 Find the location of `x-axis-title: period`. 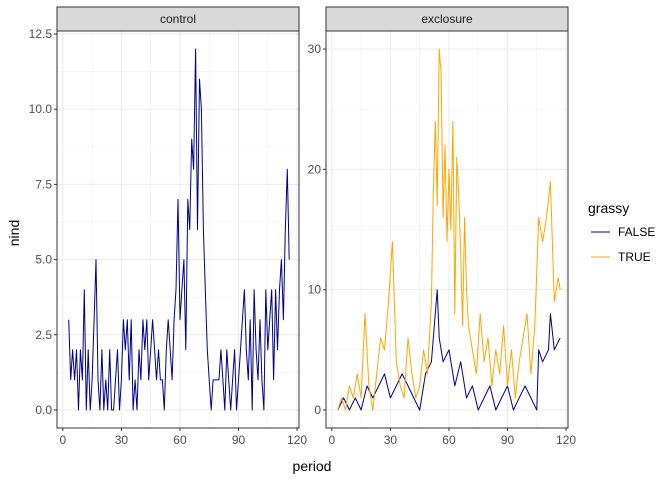

x-axis-title: period is located at coordinates (312, 466).